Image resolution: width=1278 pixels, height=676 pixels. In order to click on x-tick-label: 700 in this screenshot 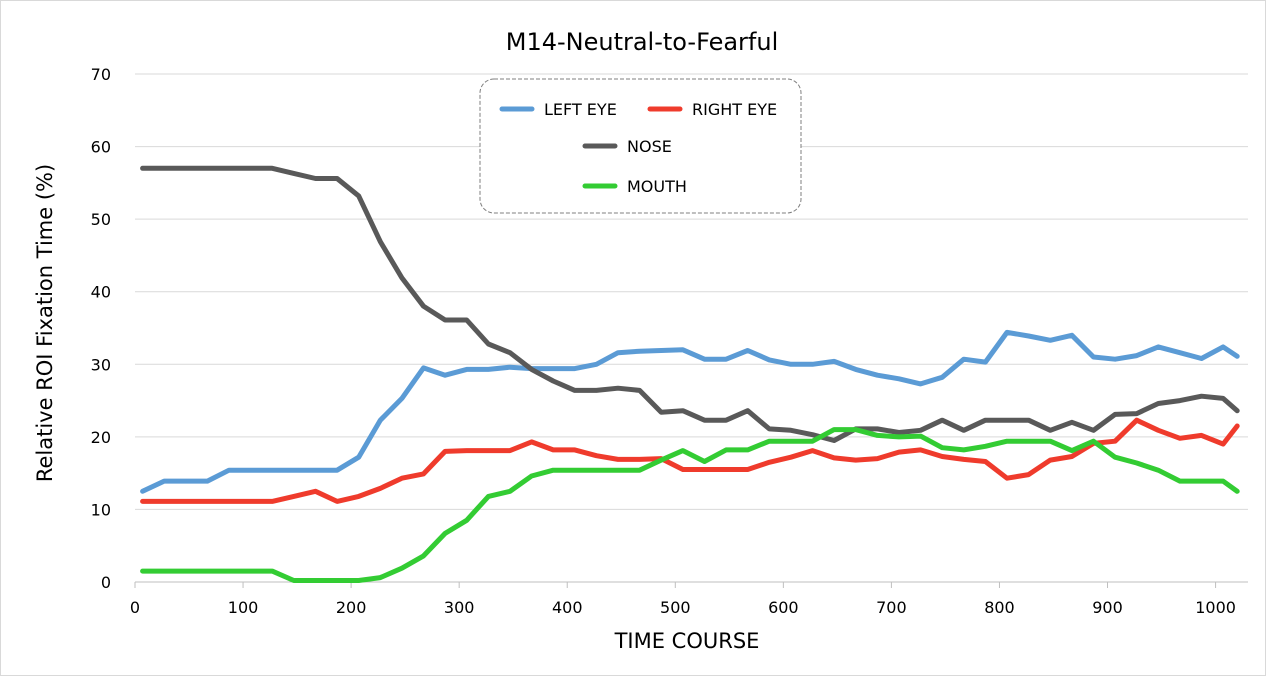, I will do `click(891, 607)`.